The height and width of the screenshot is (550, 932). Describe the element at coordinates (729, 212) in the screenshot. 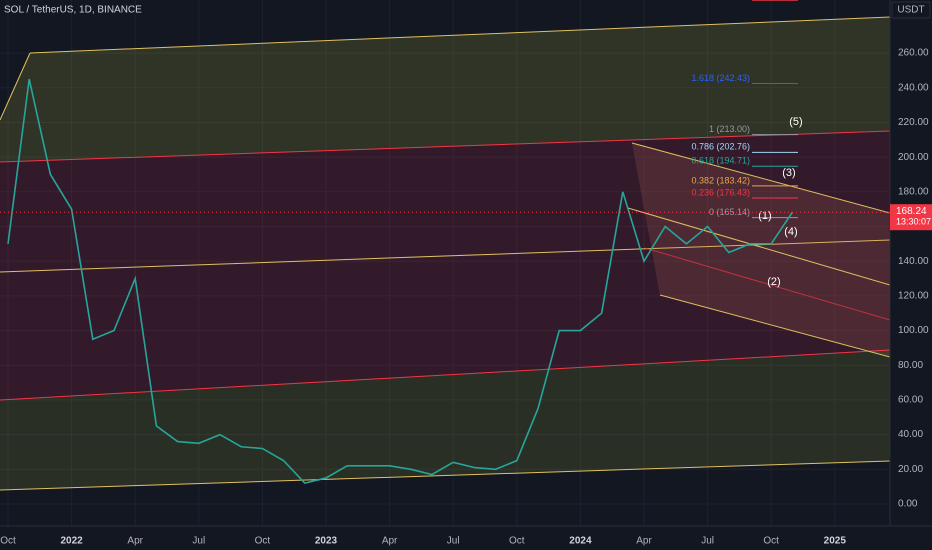

I see `fib-label: 0 (165.14)` at that location.